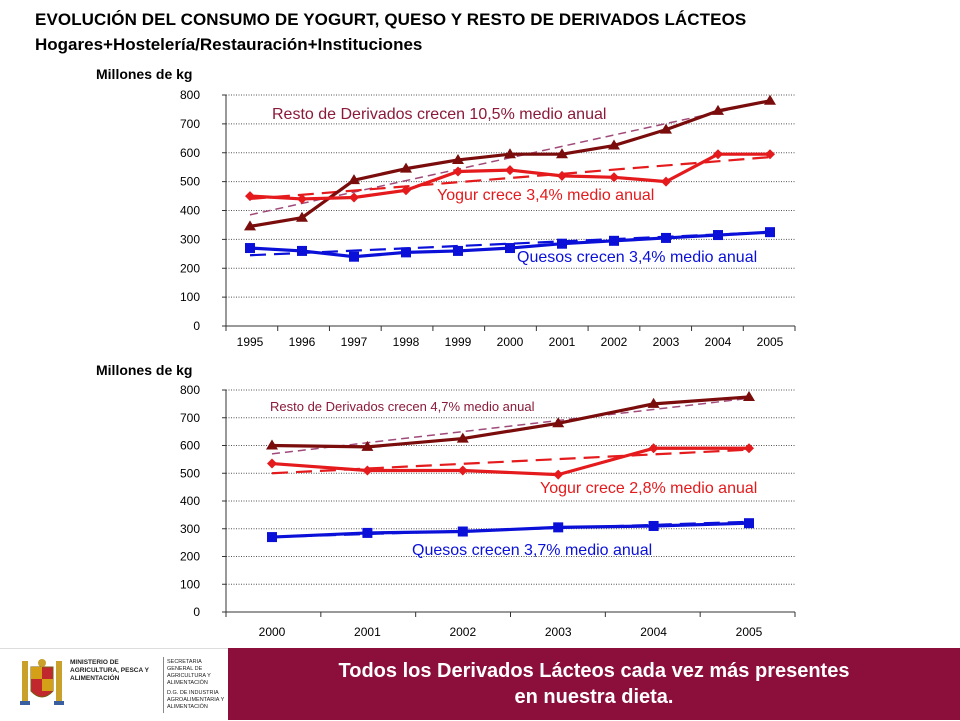 The width and height of the screenshot is (960, 721). Describe the element at coordinates (648, 488) in the screenshot. I see `chart2-annotation: Yogur crece 2,8% medio anual` at that location.